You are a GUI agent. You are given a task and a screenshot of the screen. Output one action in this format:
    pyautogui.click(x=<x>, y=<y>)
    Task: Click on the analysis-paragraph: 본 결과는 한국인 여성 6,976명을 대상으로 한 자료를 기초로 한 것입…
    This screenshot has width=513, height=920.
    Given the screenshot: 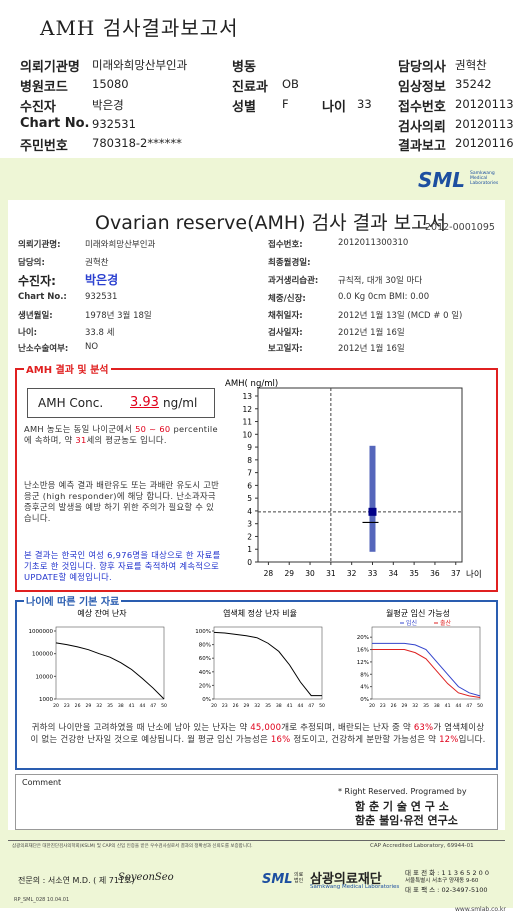 What is the action you would take?
    pyautogui.click(x=123, y=566)
    